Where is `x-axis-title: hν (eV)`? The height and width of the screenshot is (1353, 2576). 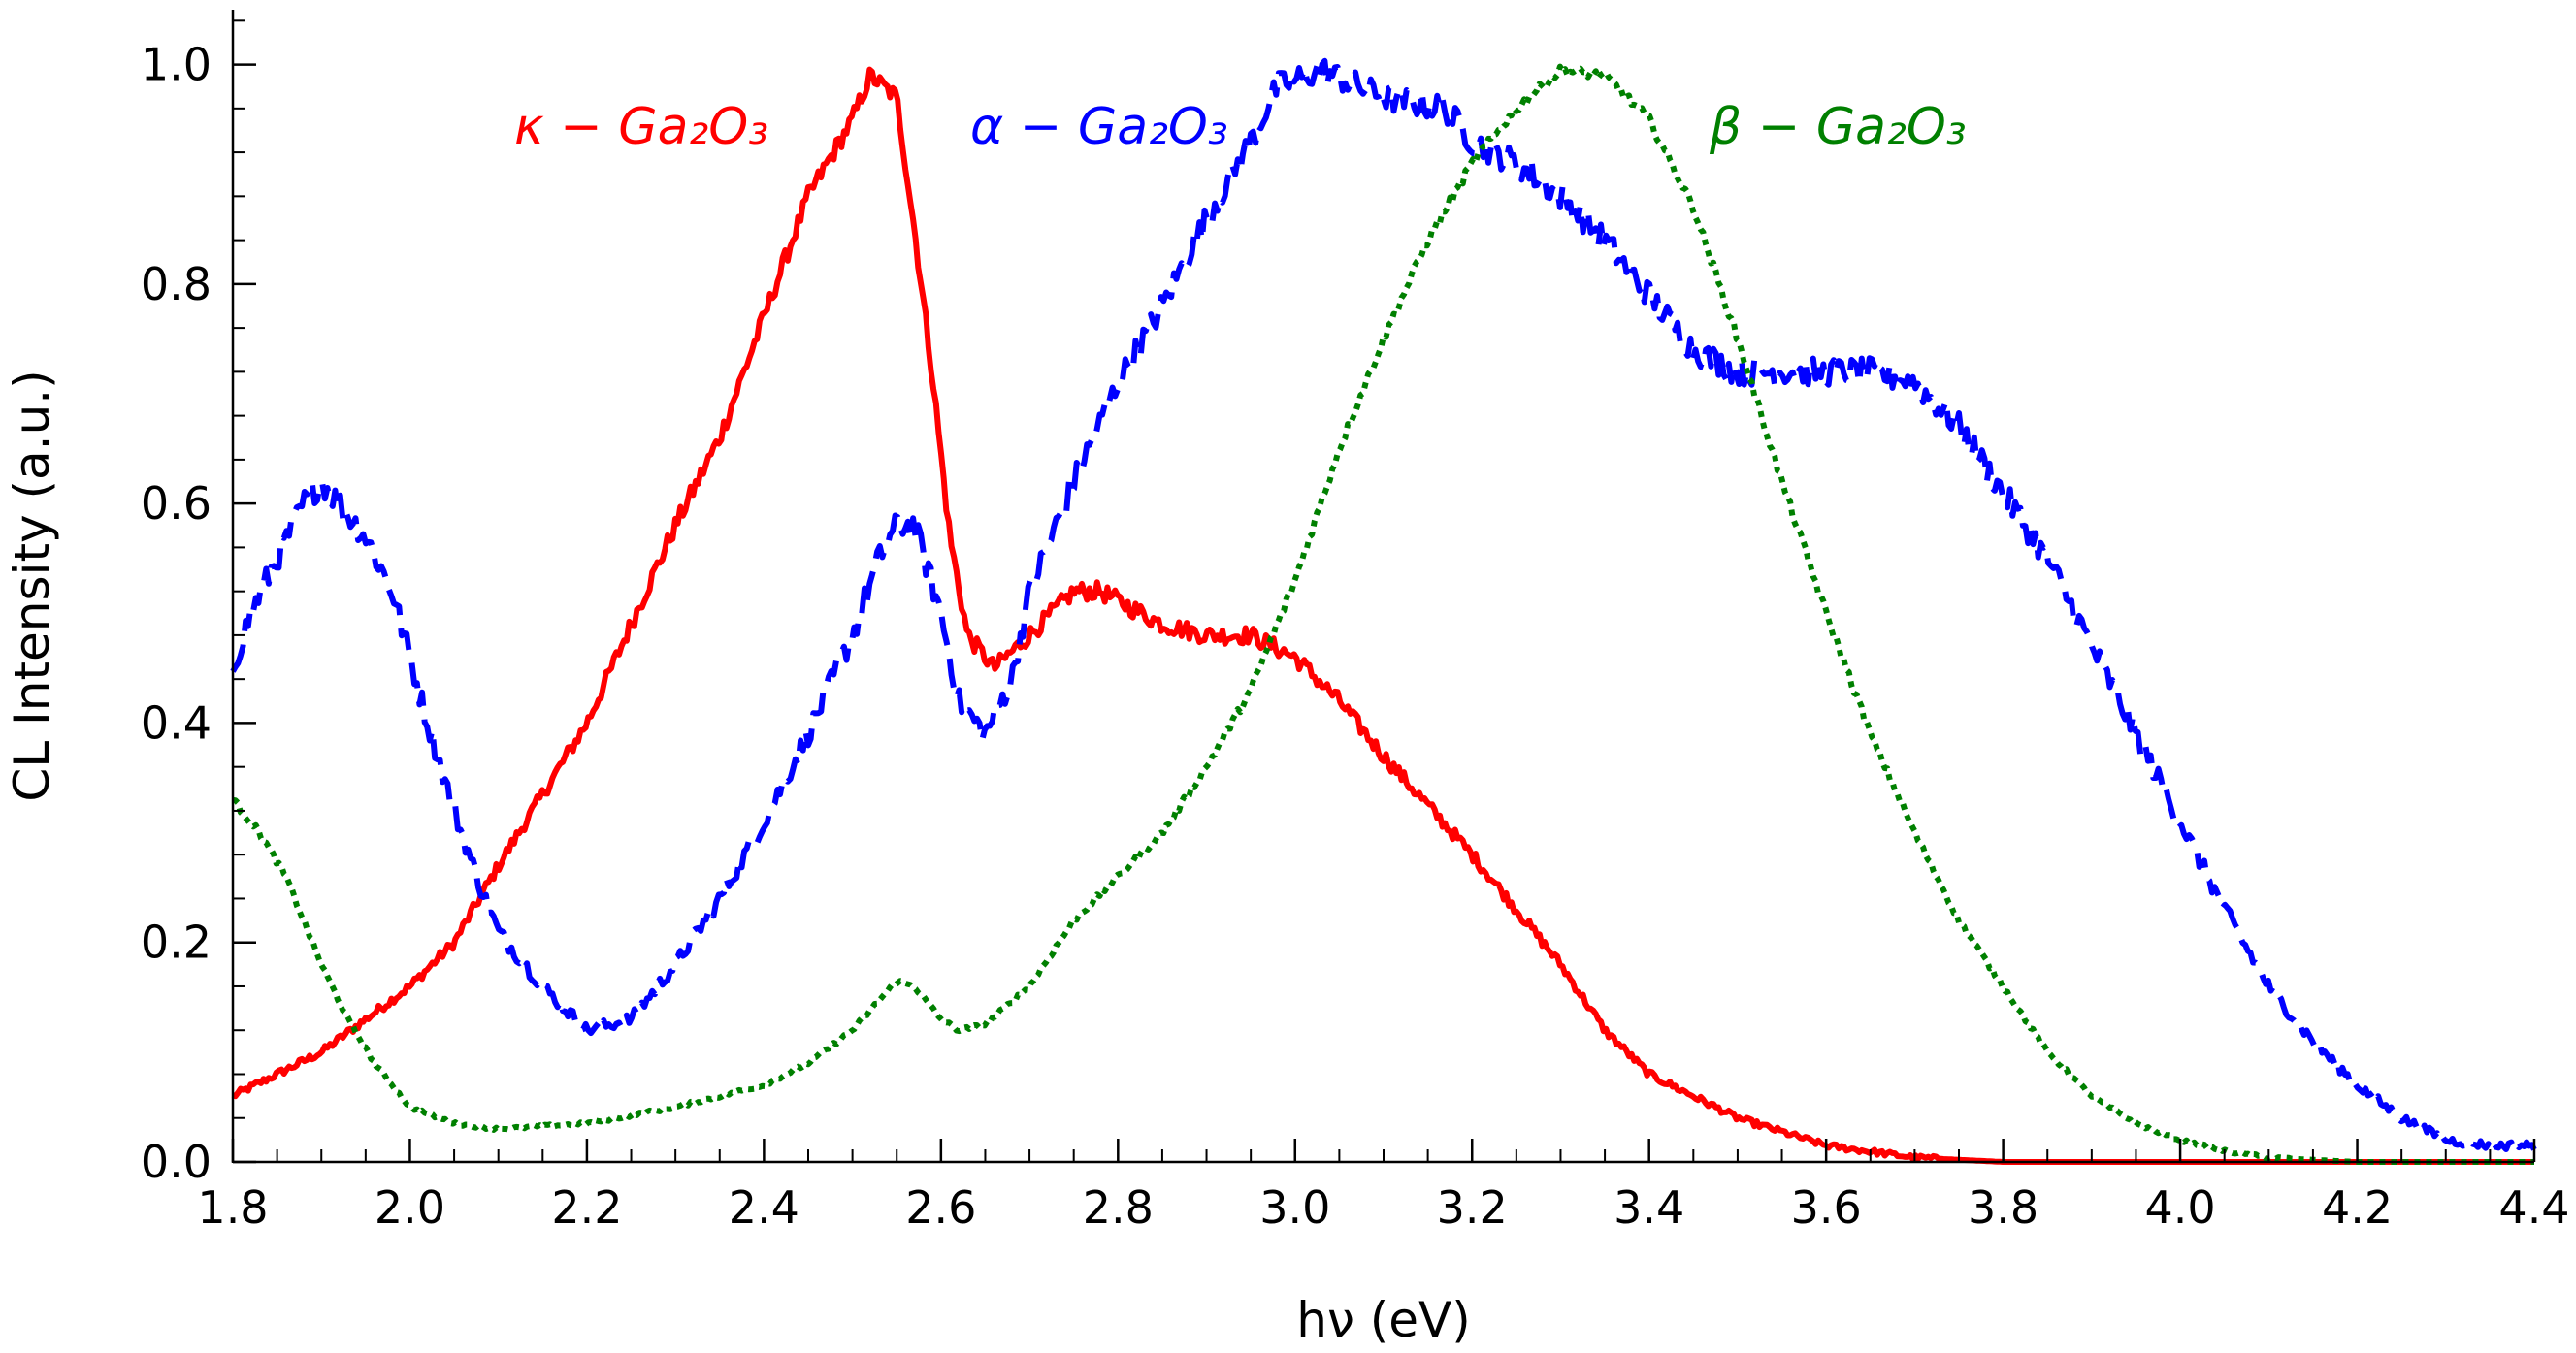 x-axis-title: hν (eV) is located at coordinates (1383, 1320).